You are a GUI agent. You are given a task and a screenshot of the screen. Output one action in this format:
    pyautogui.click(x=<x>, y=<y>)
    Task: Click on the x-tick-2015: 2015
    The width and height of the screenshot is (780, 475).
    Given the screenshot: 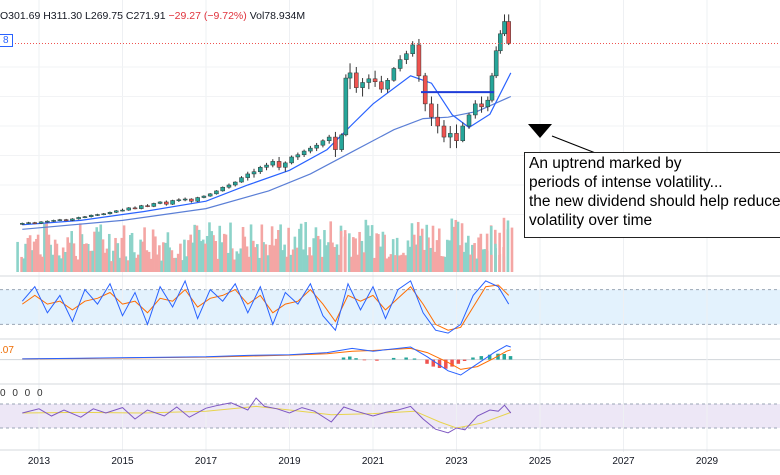 What is the action you would take?
    pyautogui.click(x=122, y=461)
    